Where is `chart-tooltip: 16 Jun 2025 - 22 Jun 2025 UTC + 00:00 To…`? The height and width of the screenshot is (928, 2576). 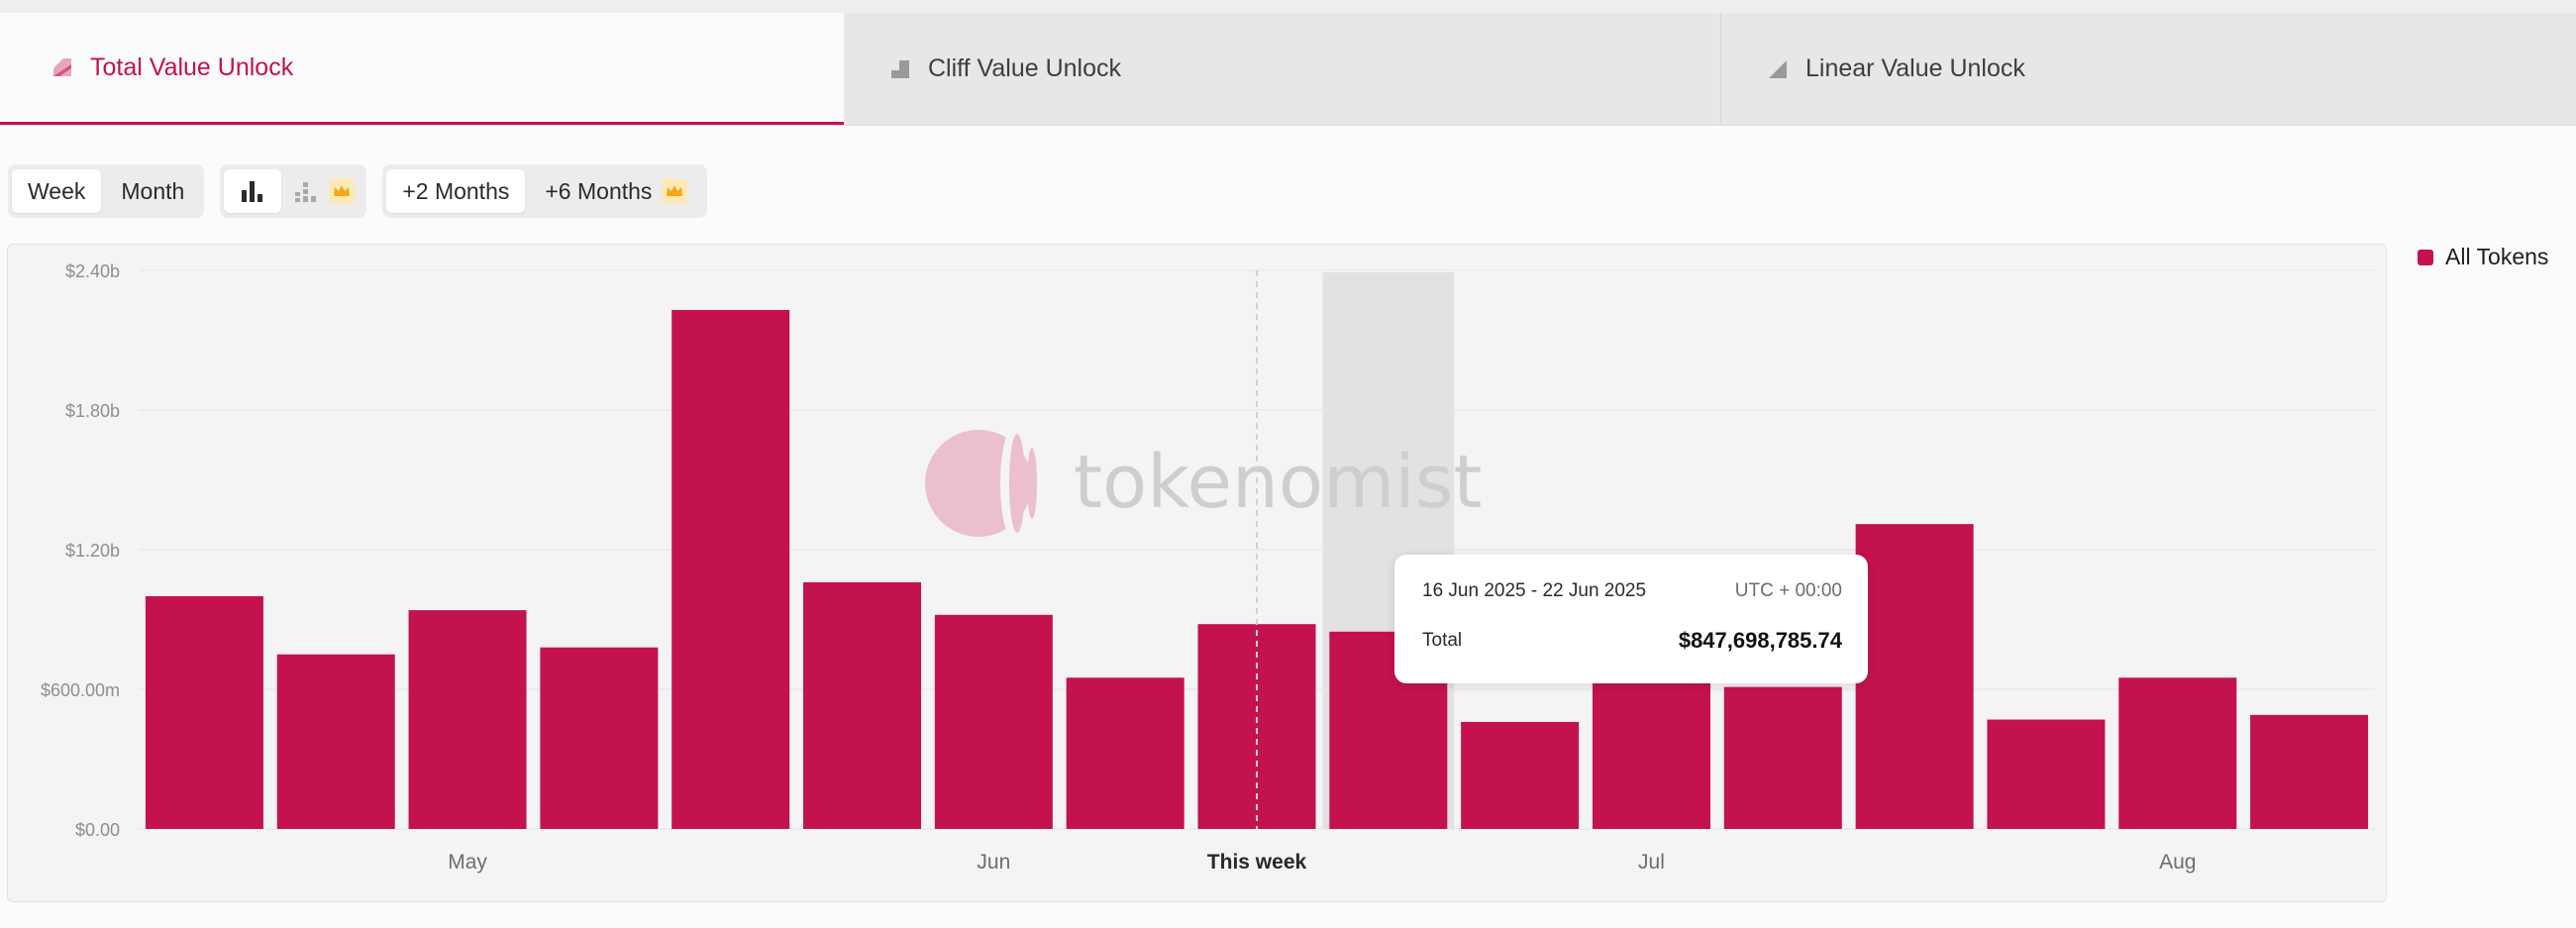 chart-tooltip: 16 Jun 2025 - 22 Jun 2025 UTC + 00:00 To… is located at coordinates (1631, 619).